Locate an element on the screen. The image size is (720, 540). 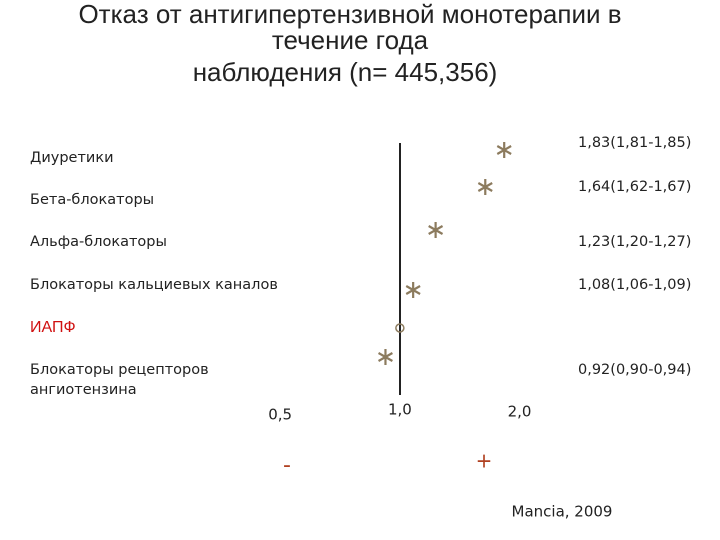
category-label: Блокаторы рецепторов ангиотензина is located at coordinates (119, 380).